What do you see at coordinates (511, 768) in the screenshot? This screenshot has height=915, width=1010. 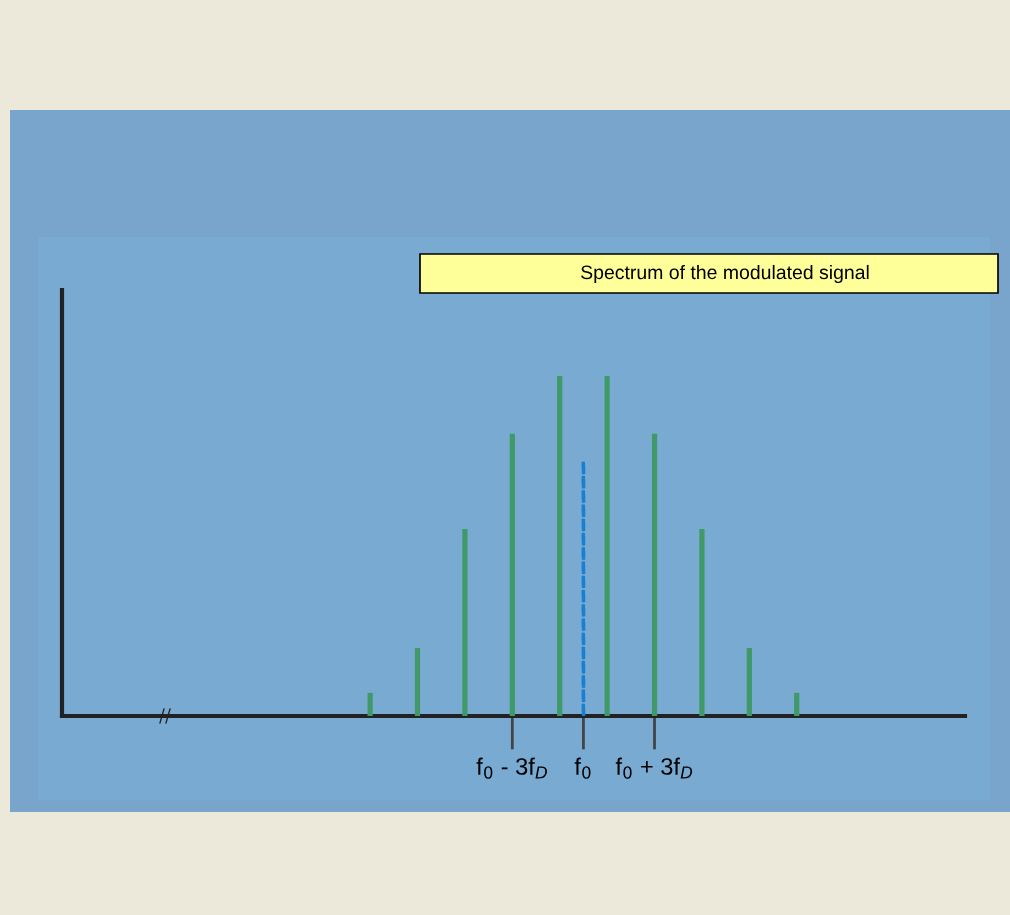 I see `x-tick-label: f$_{0}$ - 3f$_{D}$` at bounding box center [511, 768].